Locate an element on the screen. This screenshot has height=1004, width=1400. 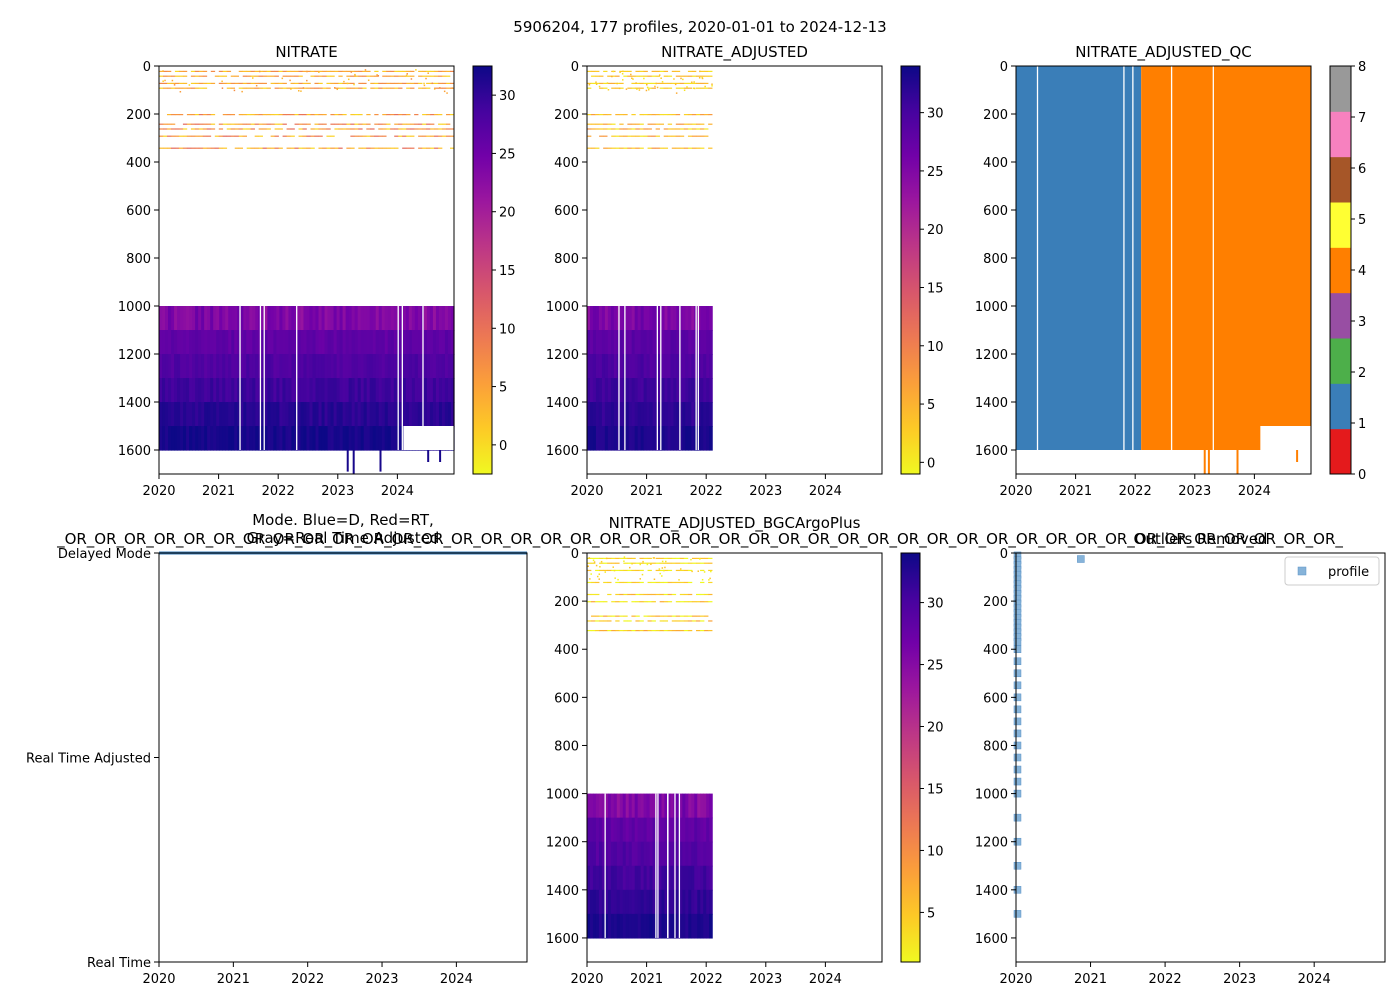
nitrate_adjusted_qc-ytick-label: 1400 is located at coordinates (991, 403).